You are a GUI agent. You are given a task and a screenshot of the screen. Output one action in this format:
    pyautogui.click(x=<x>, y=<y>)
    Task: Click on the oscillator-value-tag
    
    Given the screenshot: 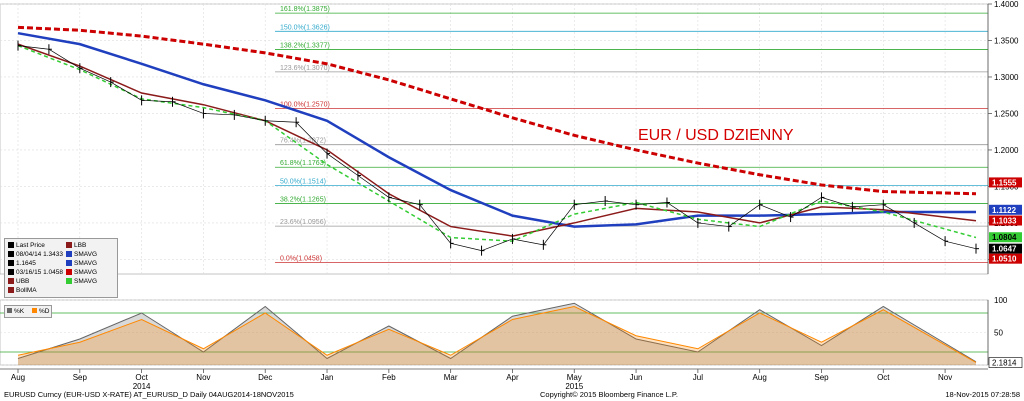 What is the action you would take?
    pyautogui.click(x=1005, y=362)
    